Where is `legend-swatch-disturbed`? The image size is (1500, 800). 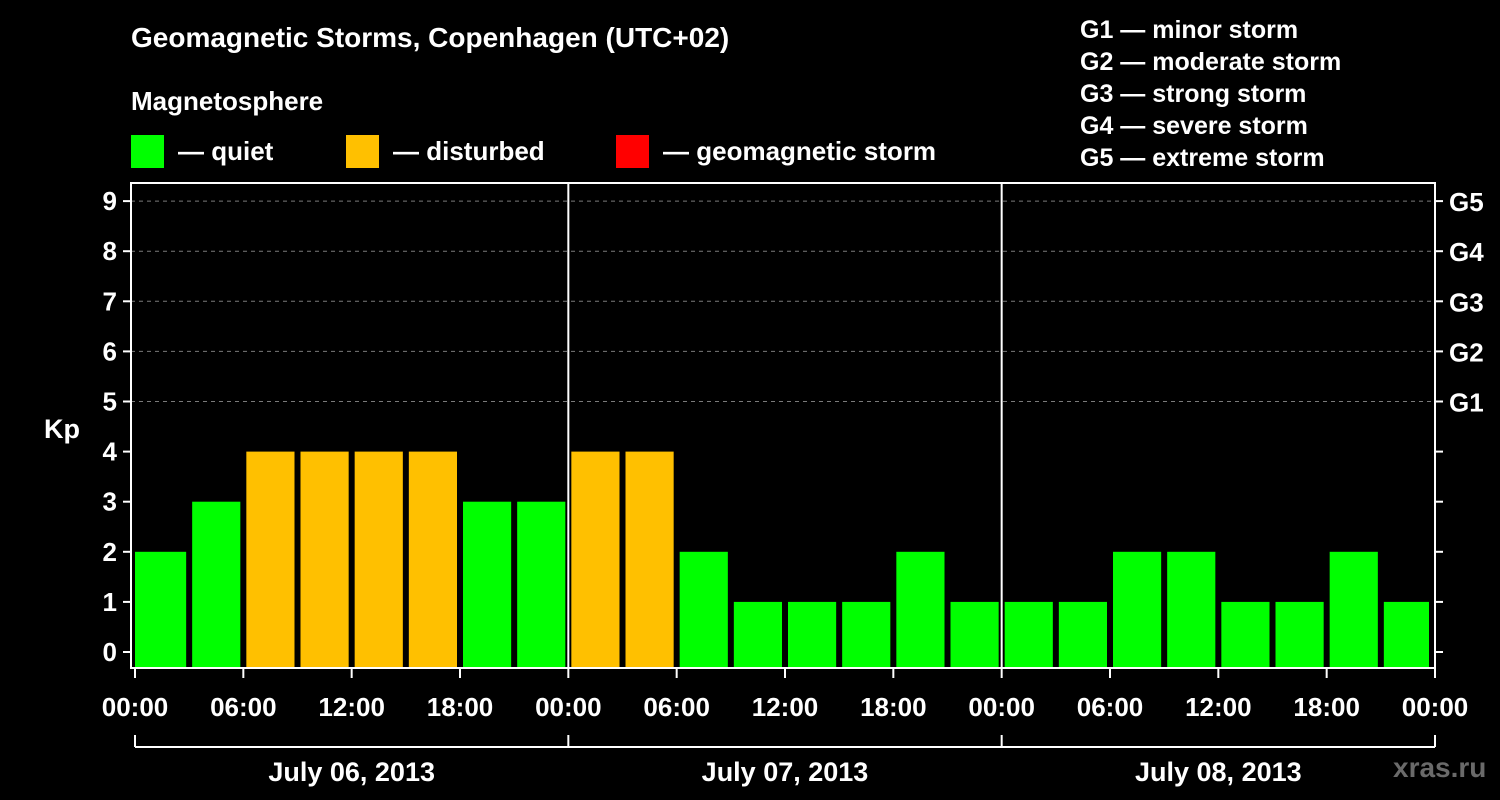 legend-swatch-disturbed is located at coordinates (362, 151).